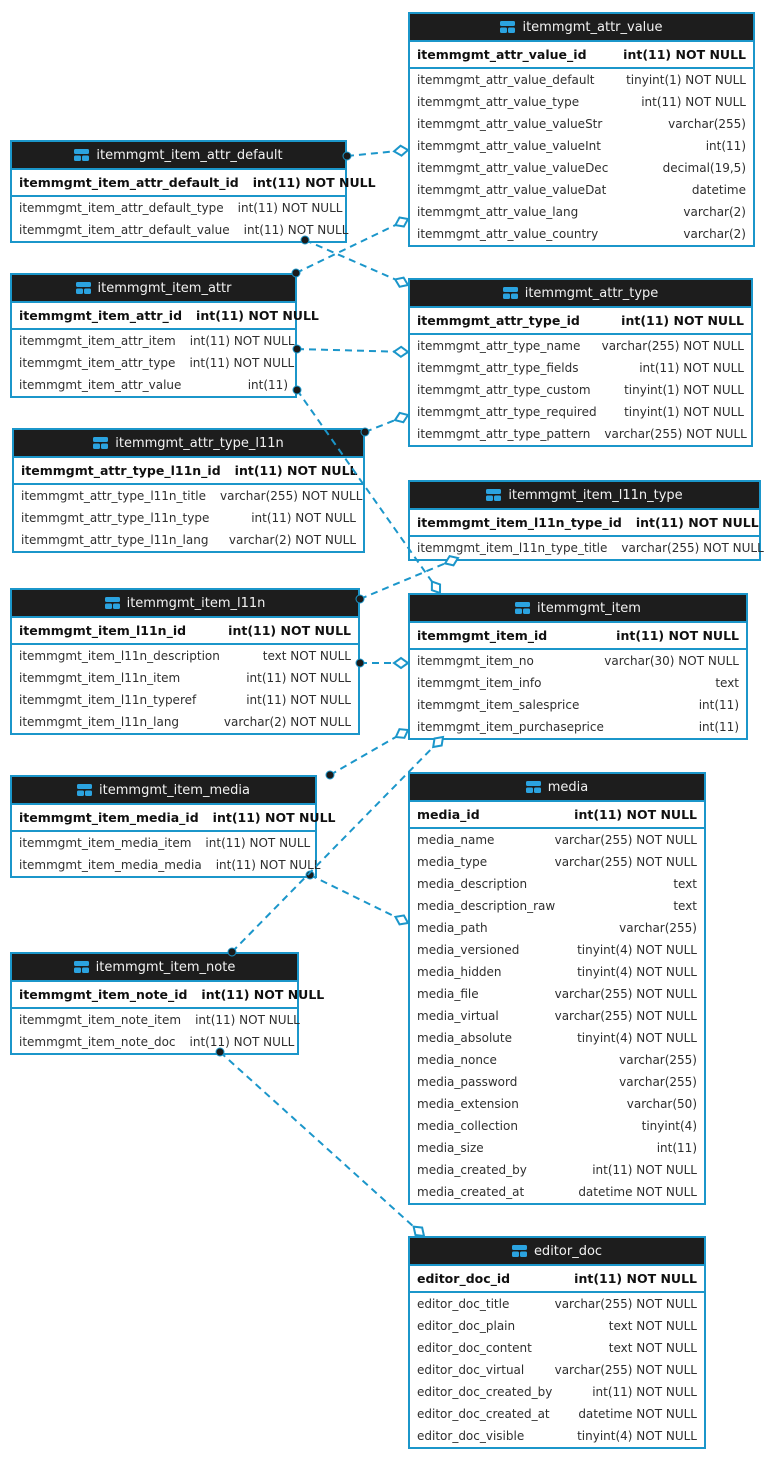  I want to click on column-name: media_versioned, so click(468, 950).